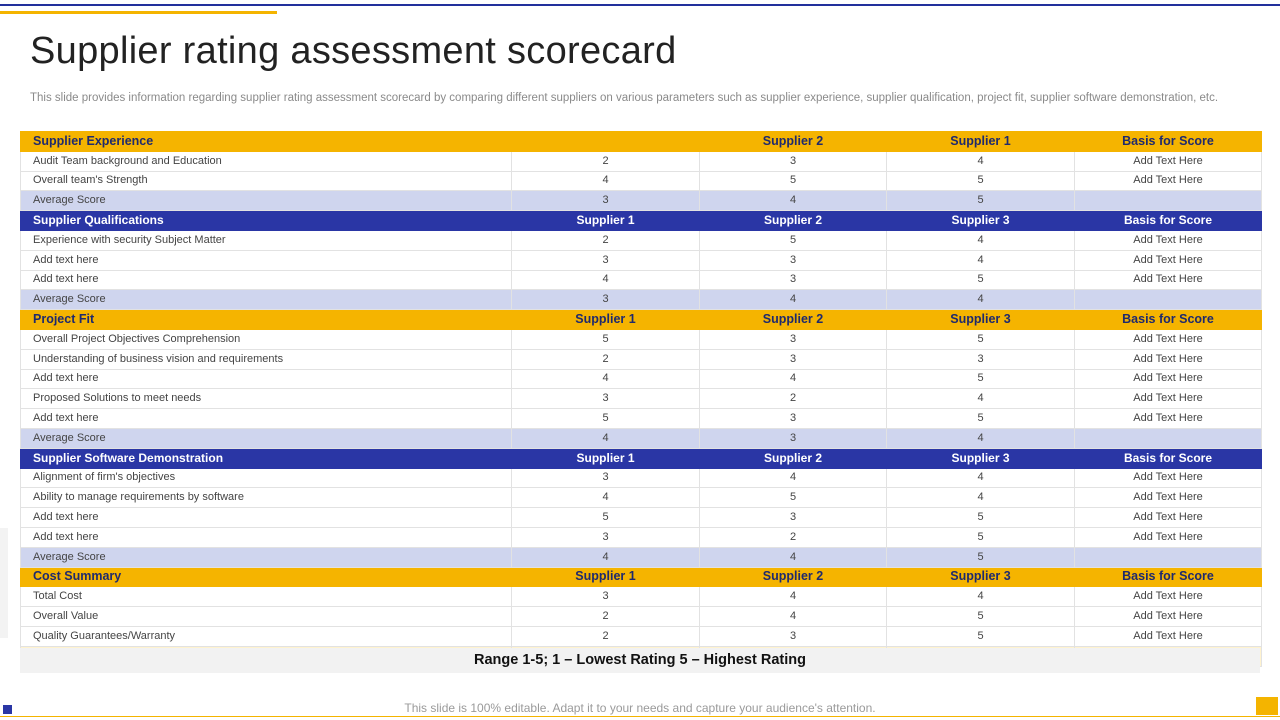  What do you see at coordinates (7, 709) in the screenshot?
I see `corner-square-left` at bounding box center [7, 709].